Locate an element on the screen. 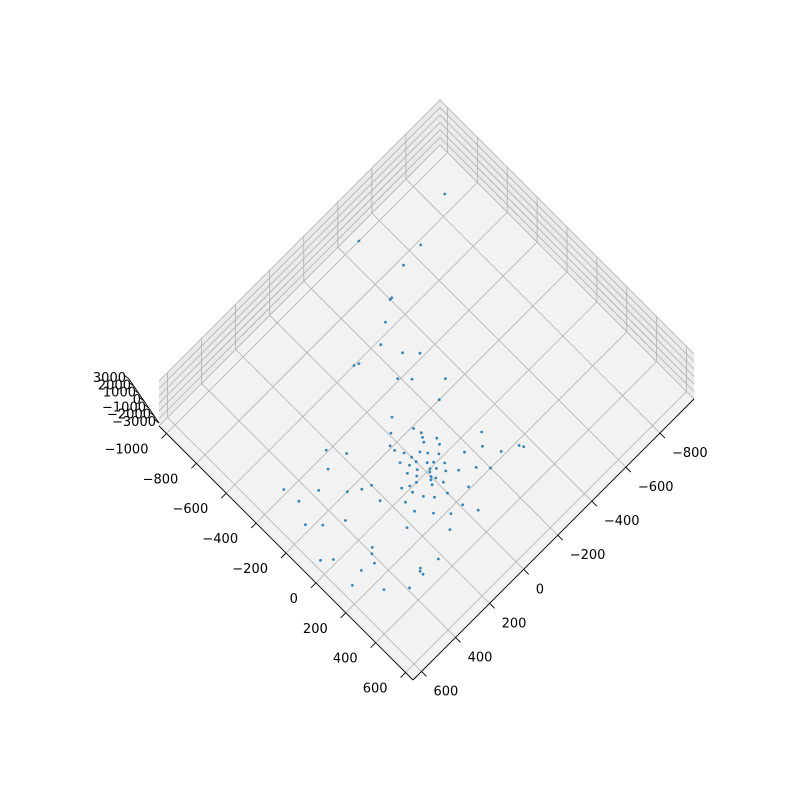 This screenshot has width=800, height=800. x-tick-label: −600 is located at coordinates (191, 509).